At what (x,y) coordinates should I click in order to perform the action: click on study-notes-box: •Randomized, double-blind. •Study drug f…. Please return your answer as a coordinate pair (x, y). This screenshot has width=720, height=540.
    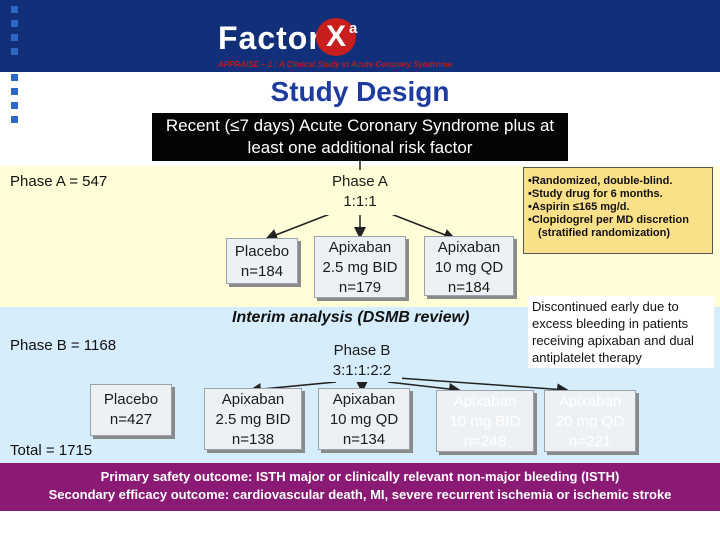
    Looking at the image, I should click on (618, 210).